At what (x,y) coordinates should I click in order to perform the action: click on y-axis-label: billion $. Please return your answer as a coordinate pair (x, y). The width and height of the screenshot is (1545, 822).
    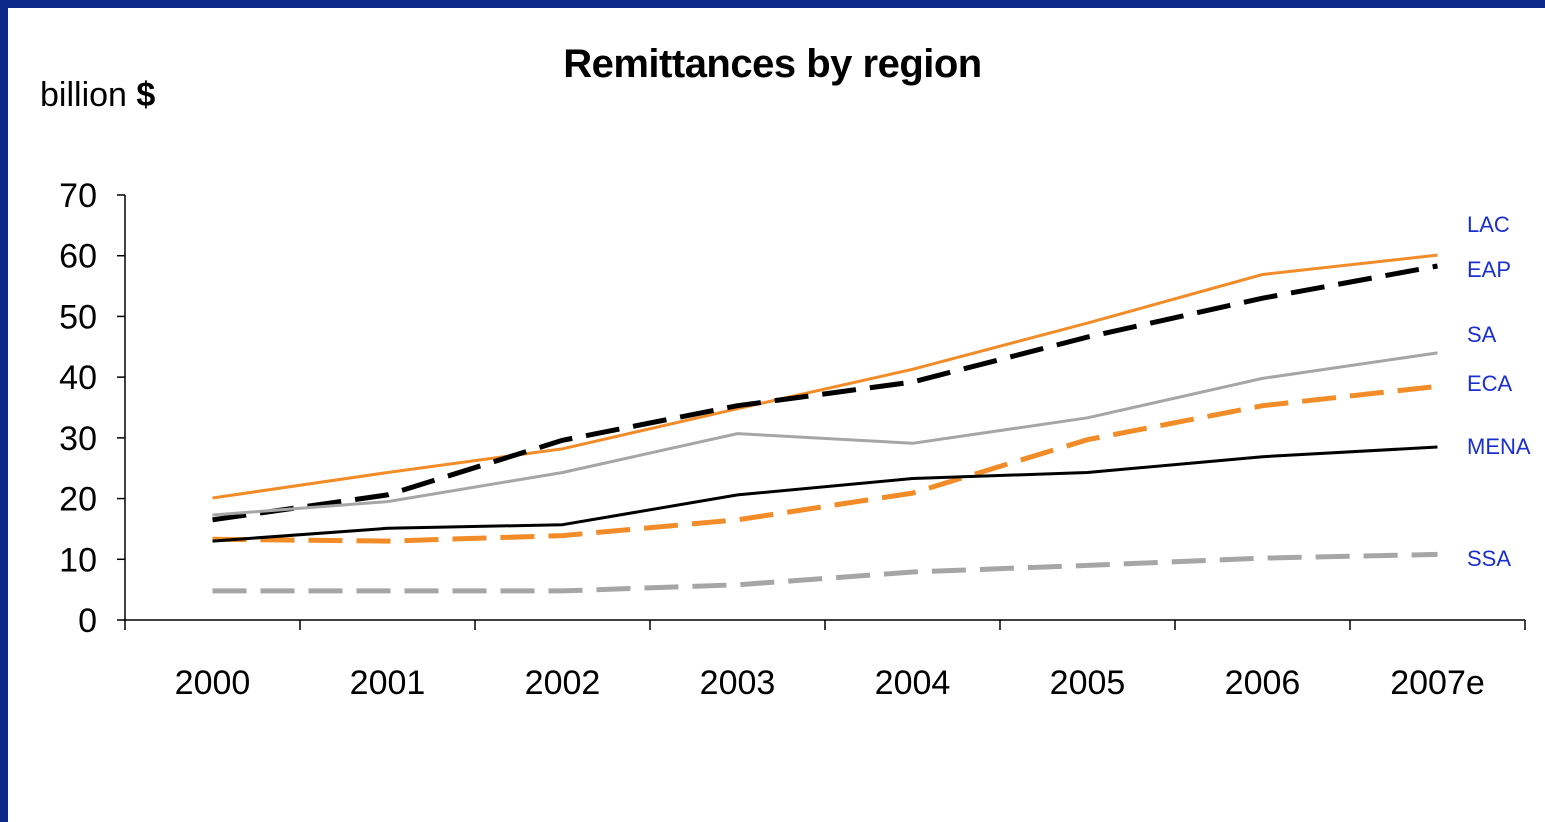
    Looking at the image, I should click on (97, 95).